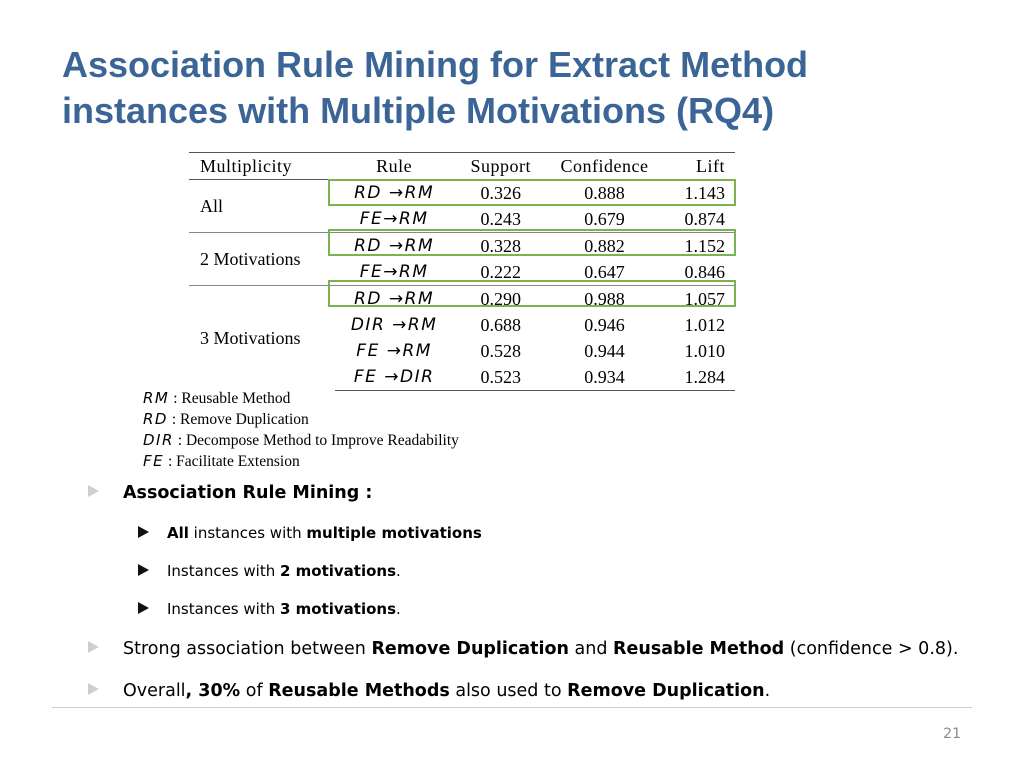 The height and width of the screenshot is (768, 1024). What do you see at coordinates (500, 324) in the screenshot?
I see `support-cell: 0.688` at bounding box center [500, 324].